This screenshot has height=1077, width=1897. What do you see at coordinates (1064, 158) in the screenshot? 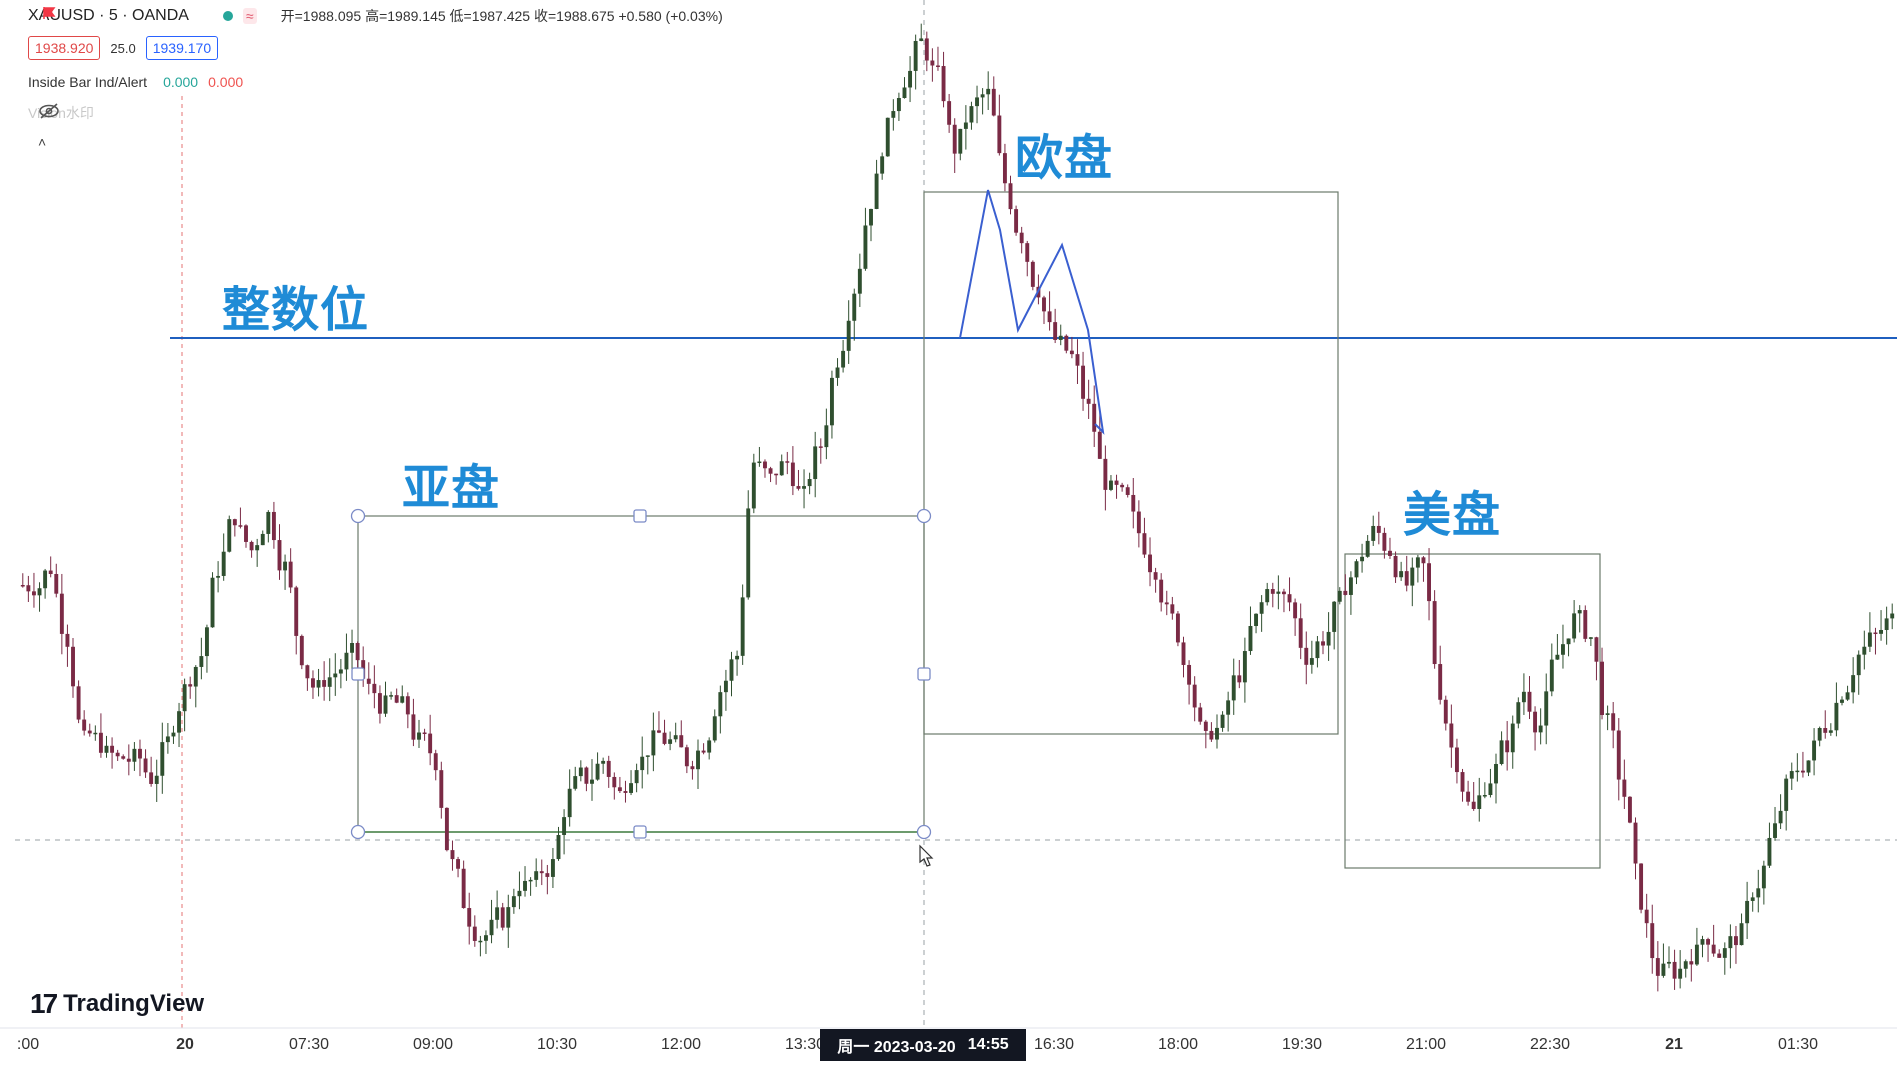
I see `europe-session-label: 欧盘` at bounding box center [1064, 158].